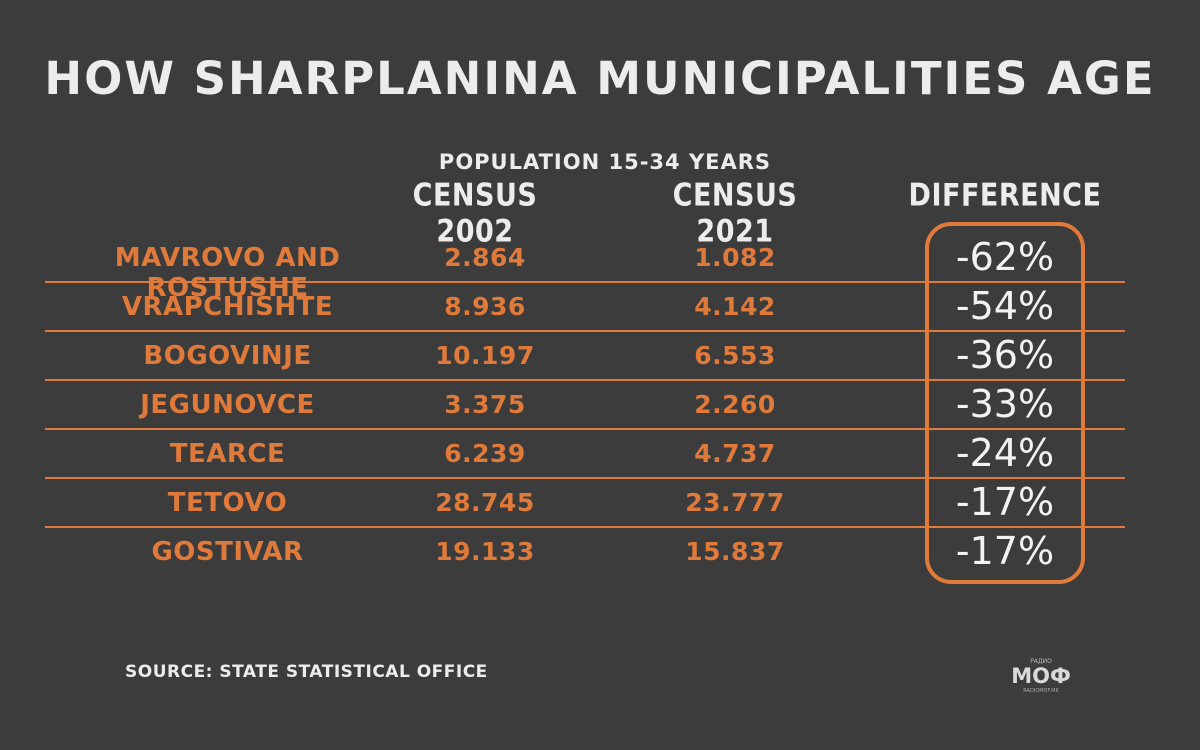 The width and height of the screenshot is (1200, 750). I want to click on municipality-name: JEGUNOVCE, so click(227, 405).